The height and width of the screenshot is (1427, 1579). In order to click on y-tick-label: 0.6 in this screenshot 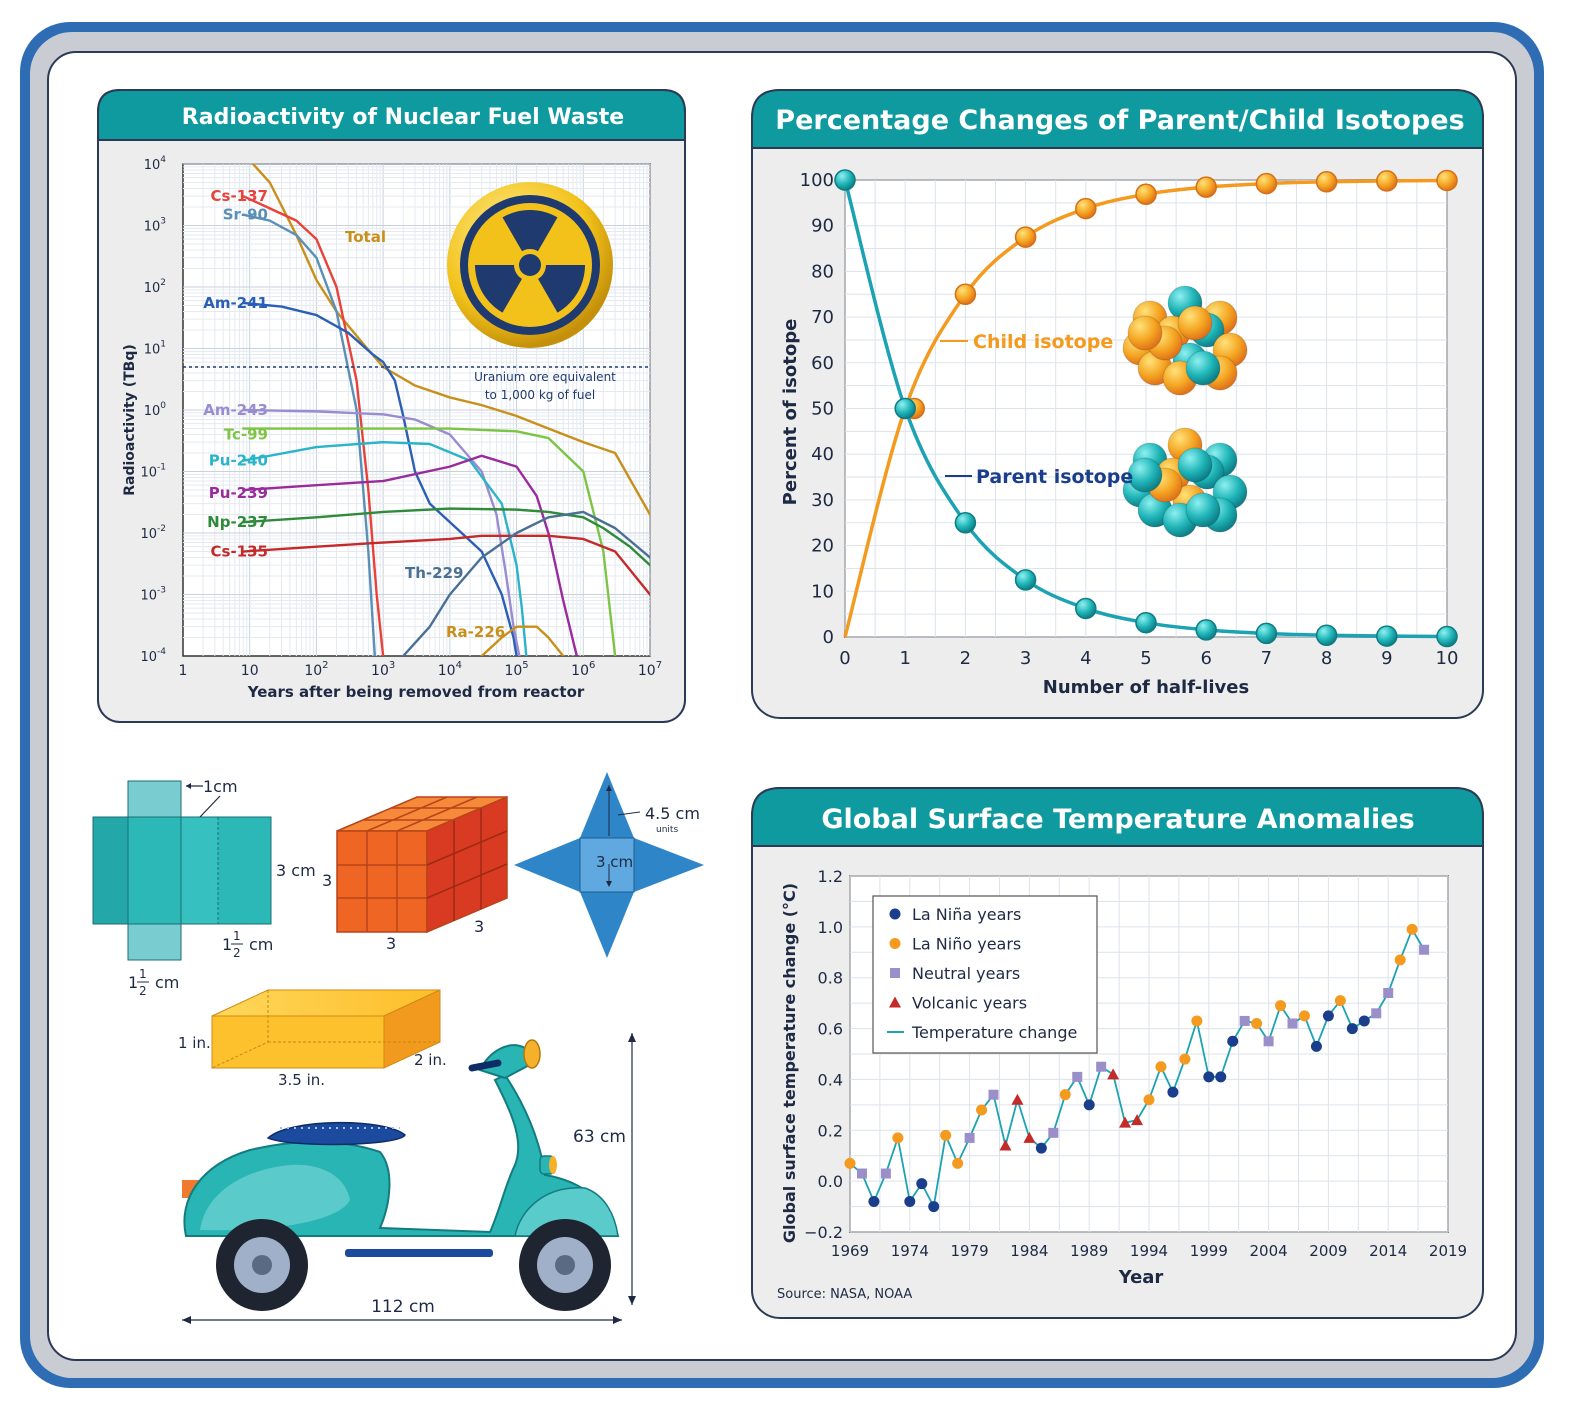, I will do `click(830, 1029)`.